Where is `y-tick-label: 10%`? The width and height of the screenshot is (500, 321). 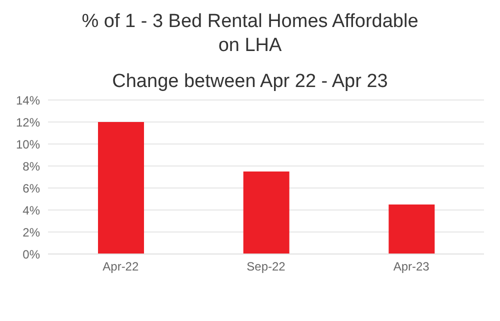 y-tick-label: 10% is located at coordinates (28, 144).